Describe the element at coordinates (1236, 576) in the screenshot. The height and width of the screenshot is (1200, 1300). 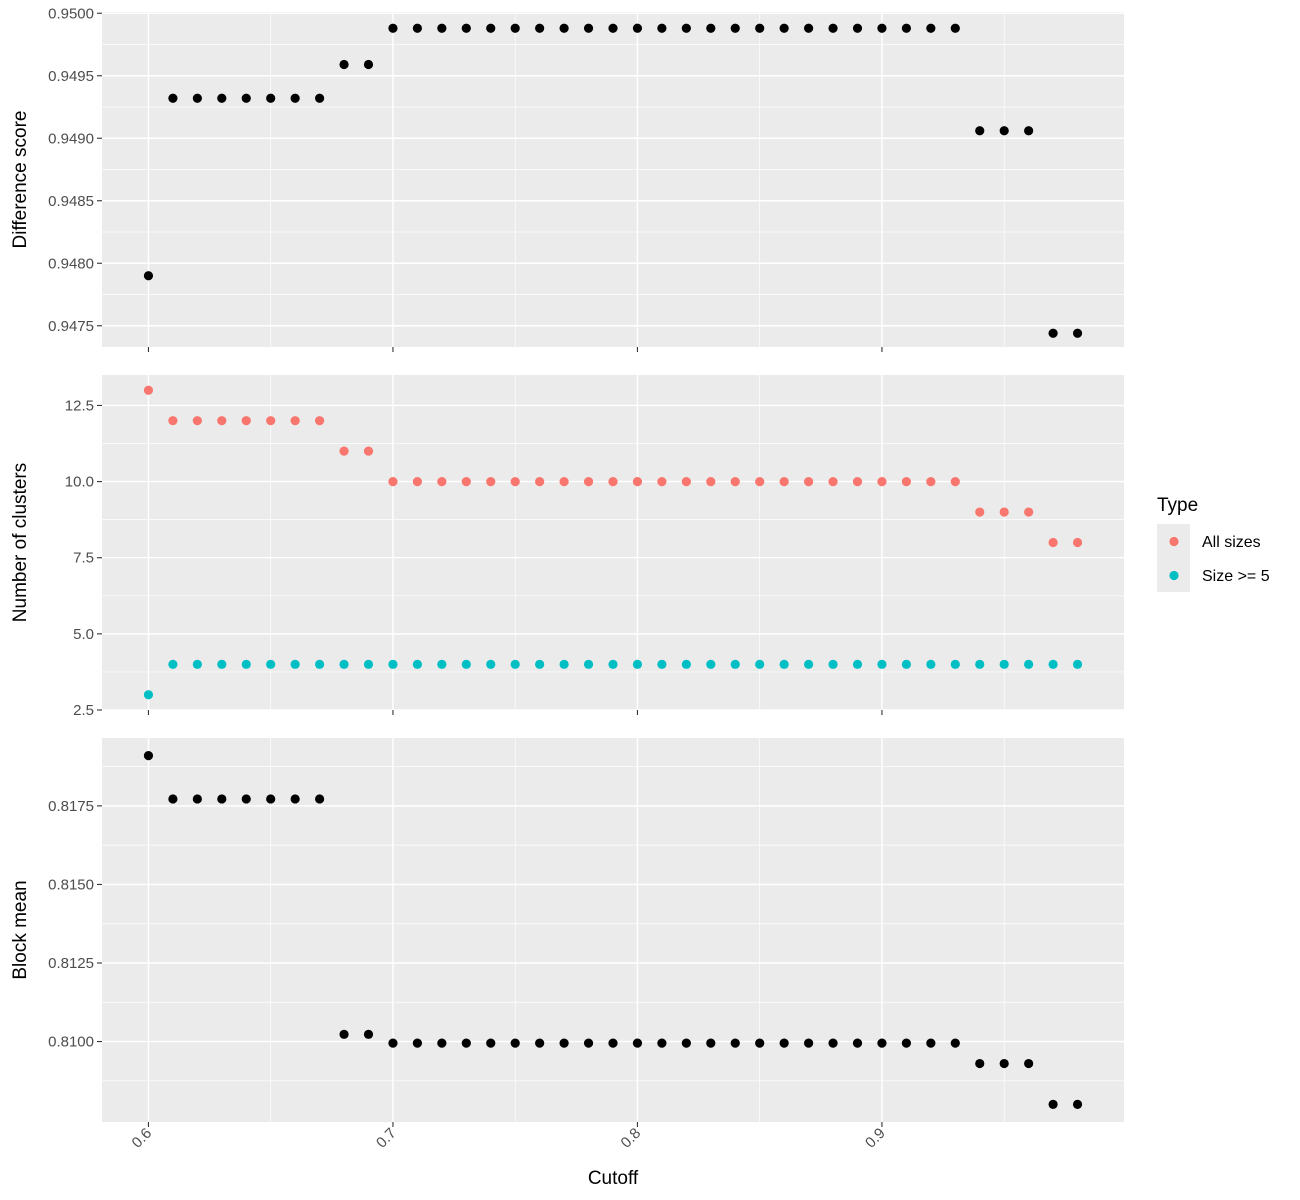
I see `legend-label: Size >= 5` at that location.